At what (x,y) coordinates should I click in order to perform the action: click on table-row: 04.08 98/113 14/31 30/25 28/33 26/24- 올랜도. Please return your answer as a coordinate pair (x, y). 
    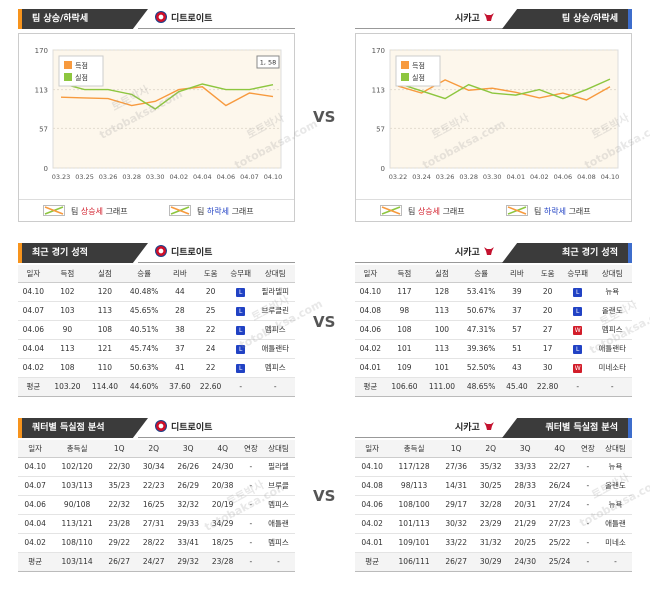
    Looking at the image, I should click on (493, 486).